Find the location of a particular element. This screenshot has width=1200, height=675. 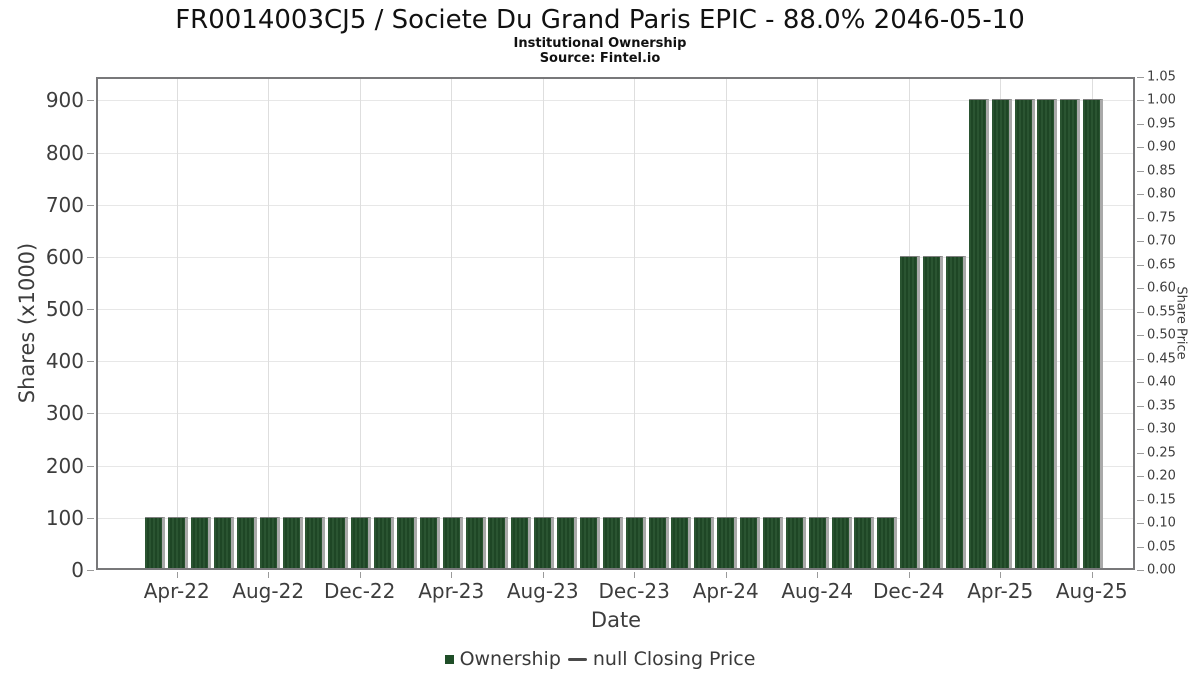

x-axis-label: Aug-23 is located at coordinates (542, 591).